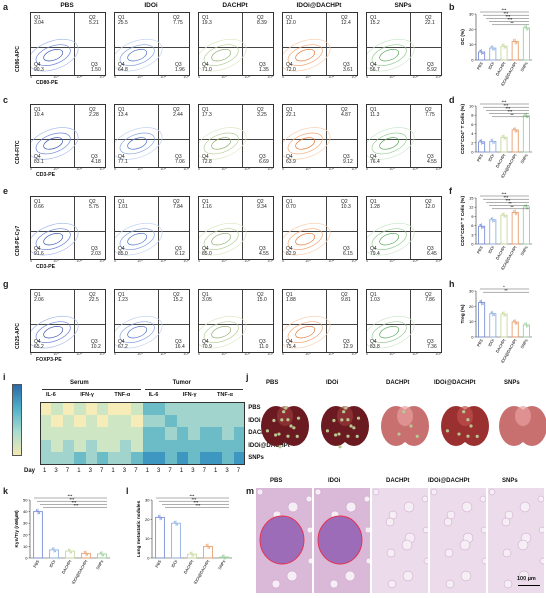 This screenshot has height=598, width=546. I want to click on day-tick: 3, so click(193, 471).